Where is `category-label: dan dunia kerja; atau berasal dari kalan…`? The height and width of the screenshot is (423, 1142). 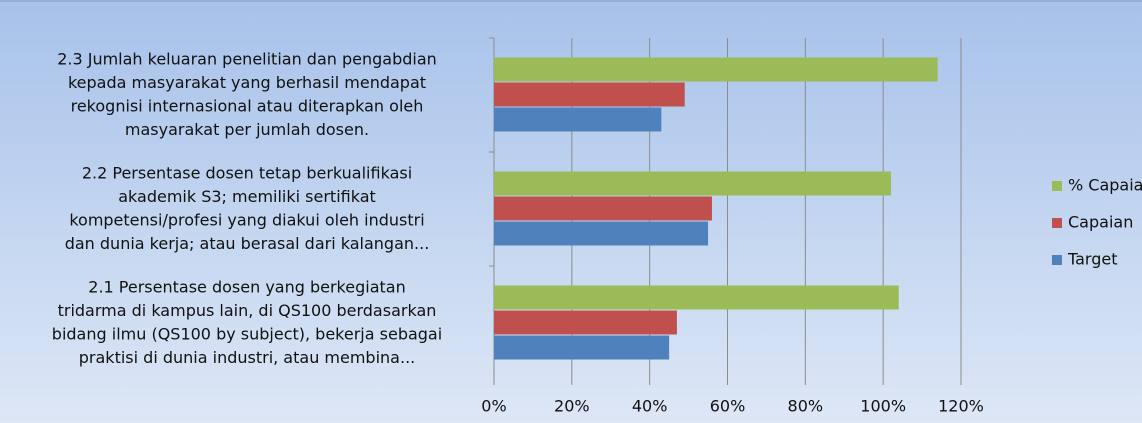 category-label: dan dunia kerja; atau berasal dari kalan… is located at coordinates (247, 243).